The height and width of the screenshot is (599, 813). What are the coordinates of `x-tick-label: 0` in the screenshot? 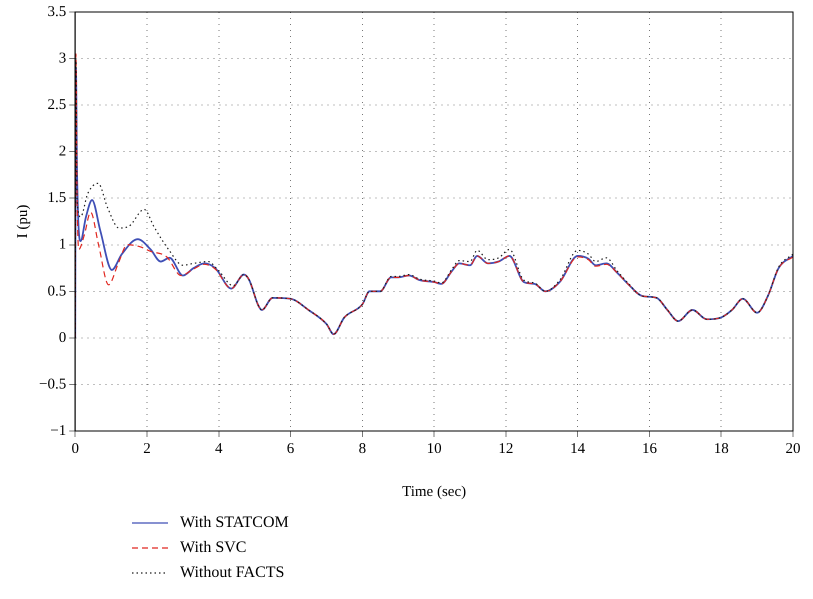 It's located at (75, 448).